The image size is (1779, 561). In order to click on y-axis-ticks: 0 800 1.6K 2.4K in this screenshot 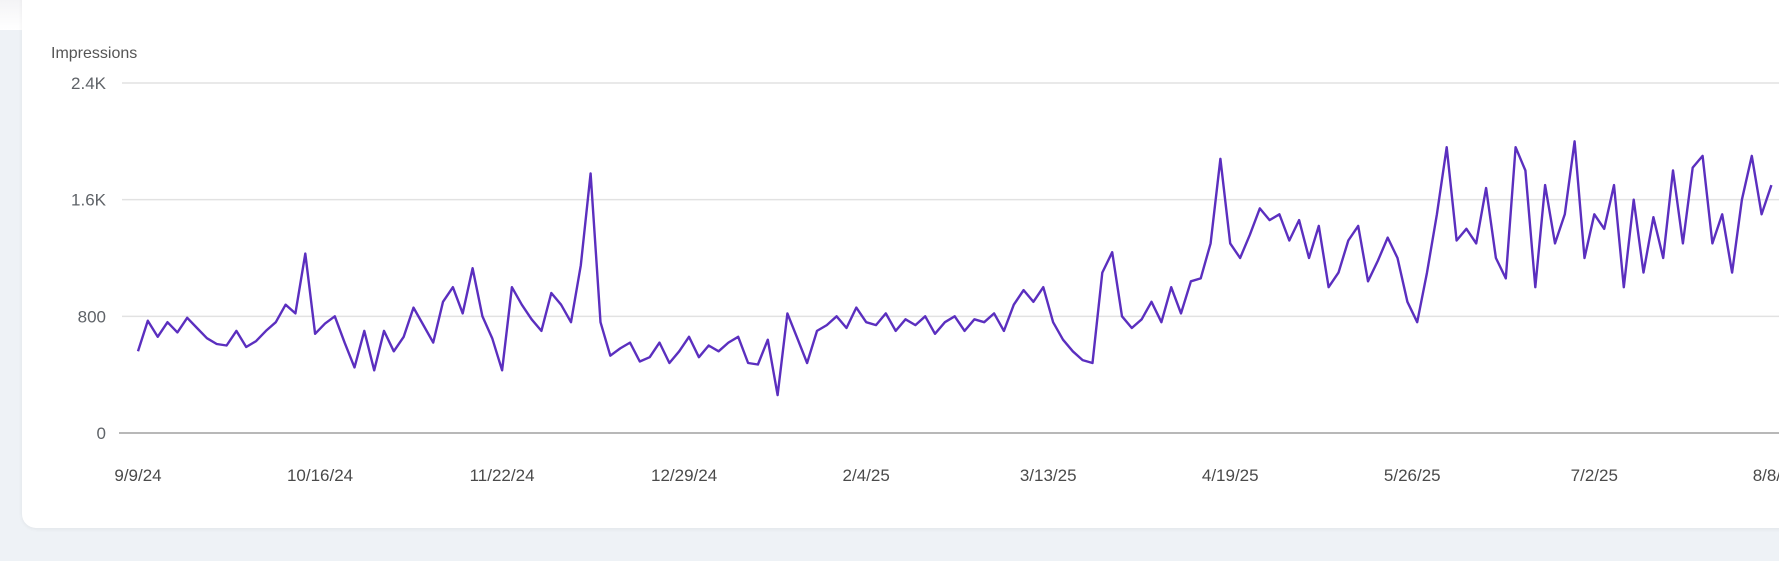, I will do `click(89, 258)`.